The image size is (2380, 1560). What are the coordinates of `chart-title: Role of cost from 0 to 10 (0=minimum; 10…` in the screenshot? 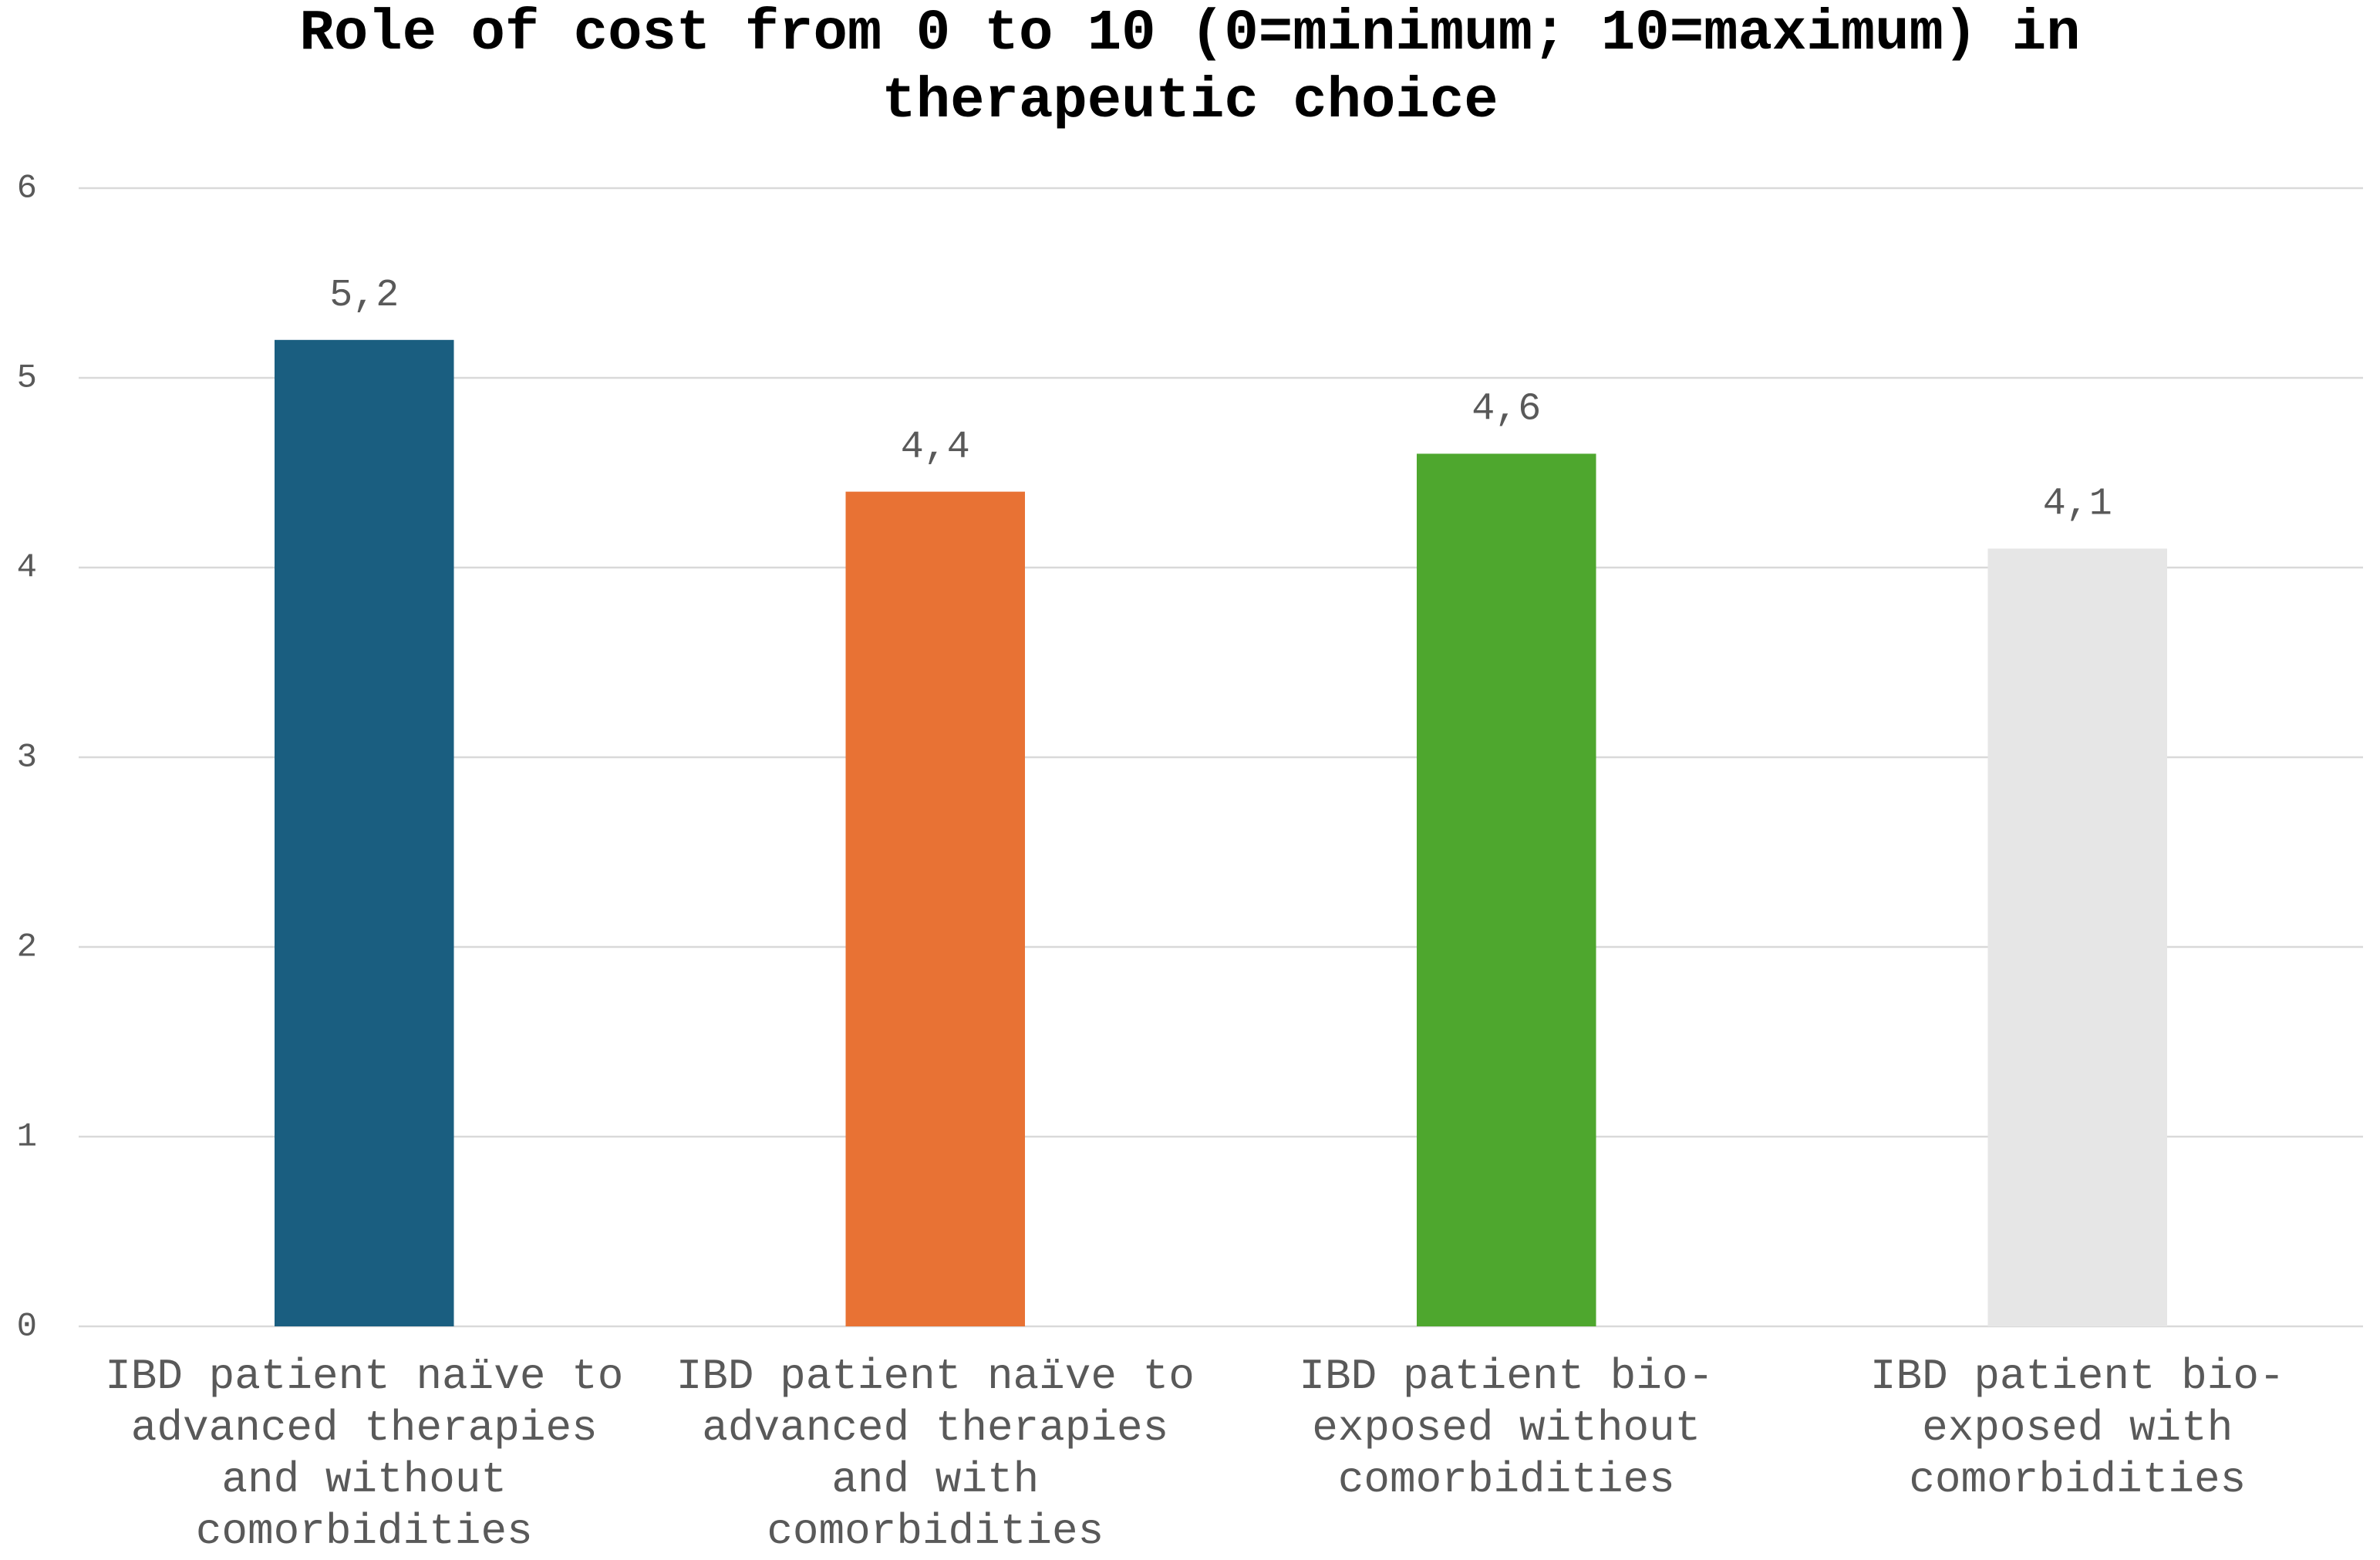 It's located at (1190, 68).